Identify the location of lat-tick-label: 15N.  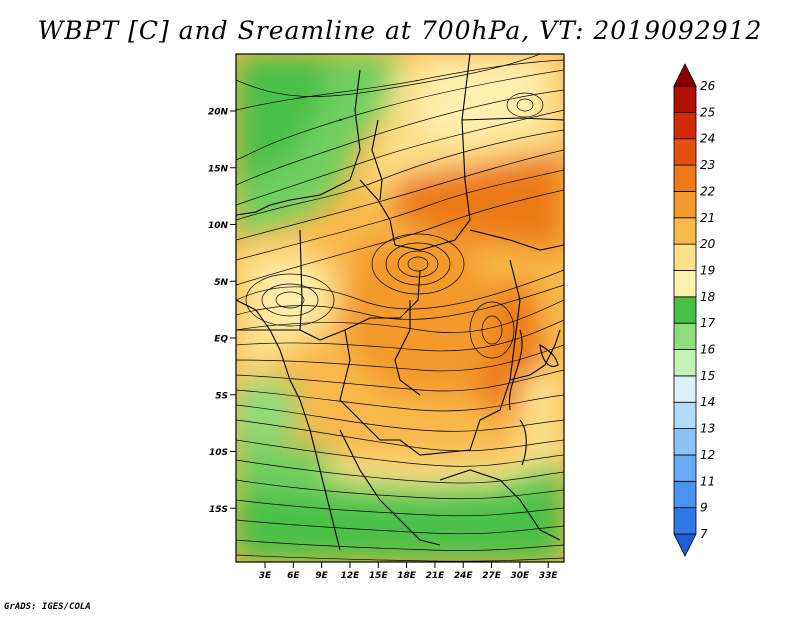
(218, 169).